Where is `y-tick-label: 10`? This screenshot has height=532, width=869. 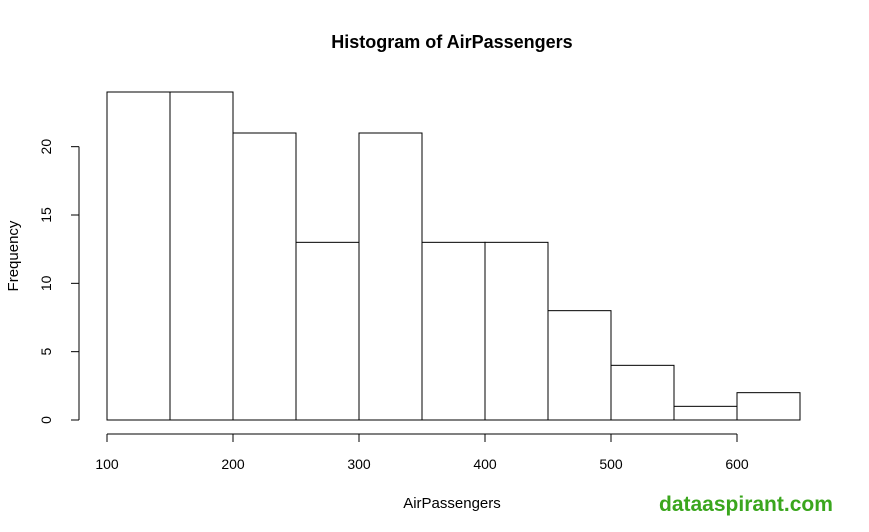 y-tick-label: 10 is located at coordinates (46, 283).